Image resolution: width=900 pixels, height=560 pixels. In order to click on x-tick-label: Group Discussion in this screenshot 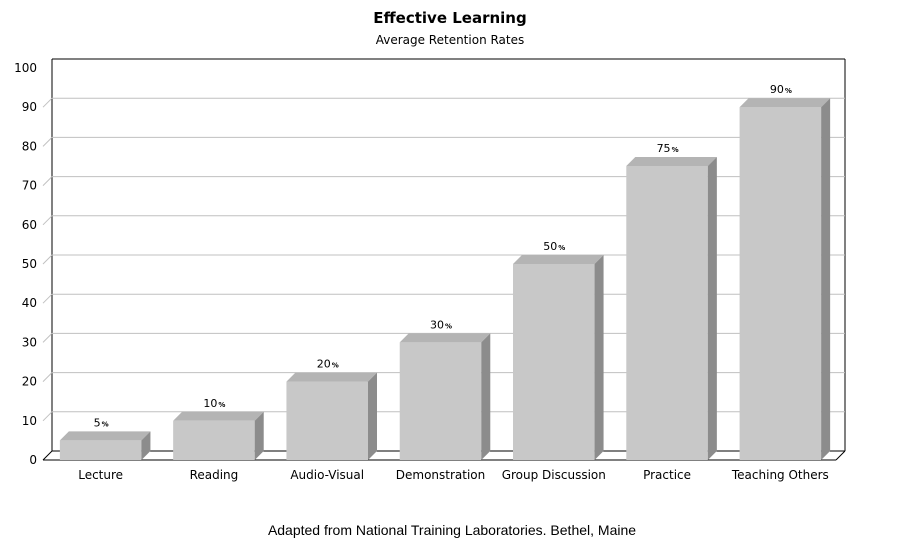, I will do `click(554, 475)`.